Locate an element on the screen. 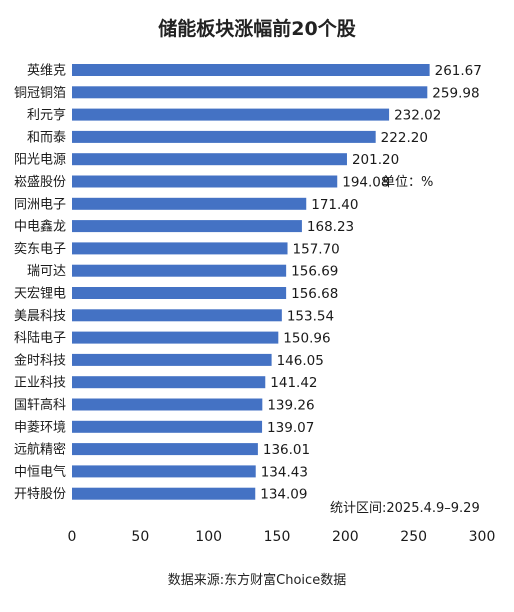 The width and height of the screenshot is (514, 612). x-tick-label: 300 is located at coordinates (482, 537).